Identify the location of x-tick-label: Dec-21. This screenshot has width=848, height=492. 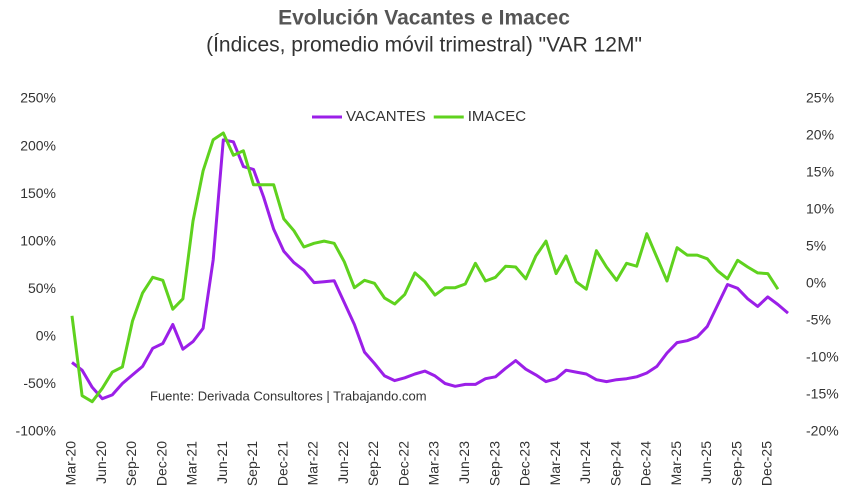
(282, 463).